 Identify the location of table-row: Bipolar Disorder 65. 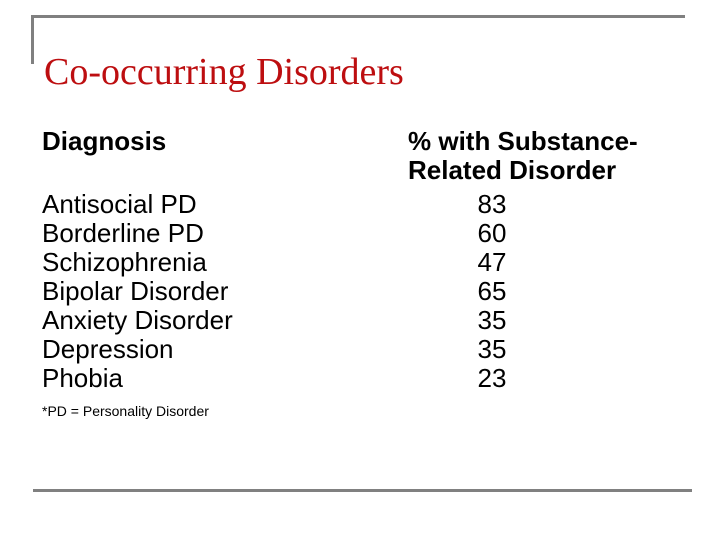
(342, 291).